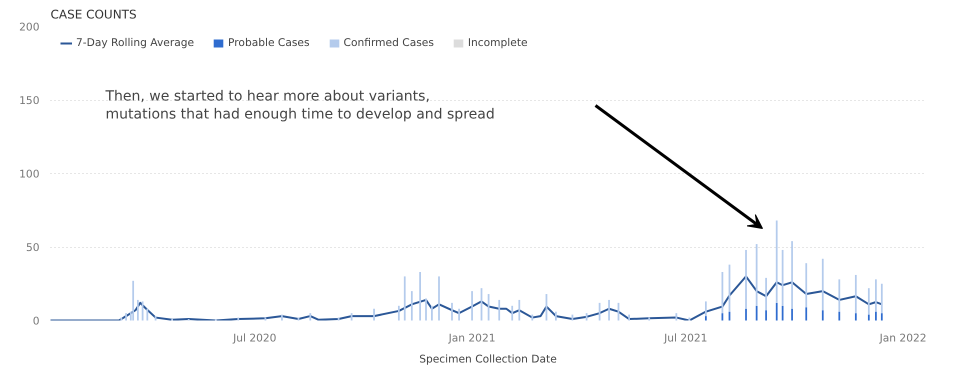 This screenshot has width=961, height=372. What do you see at coordinates (29, 100) in the screenshot?
I see `y-tick-label: 150` at bounding box center [29, 100].